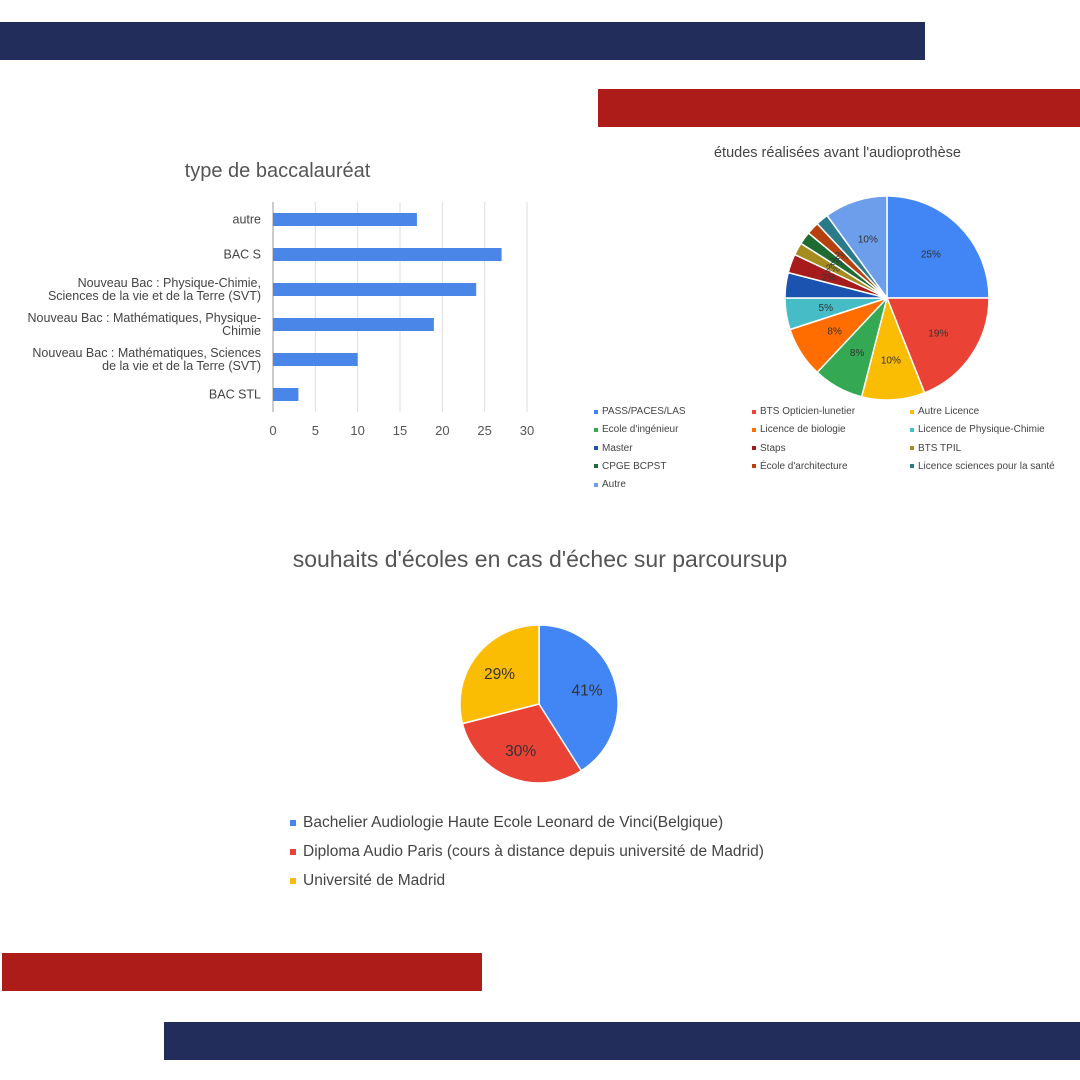  I want to click on category-label: Chimie, so click(241, 331).